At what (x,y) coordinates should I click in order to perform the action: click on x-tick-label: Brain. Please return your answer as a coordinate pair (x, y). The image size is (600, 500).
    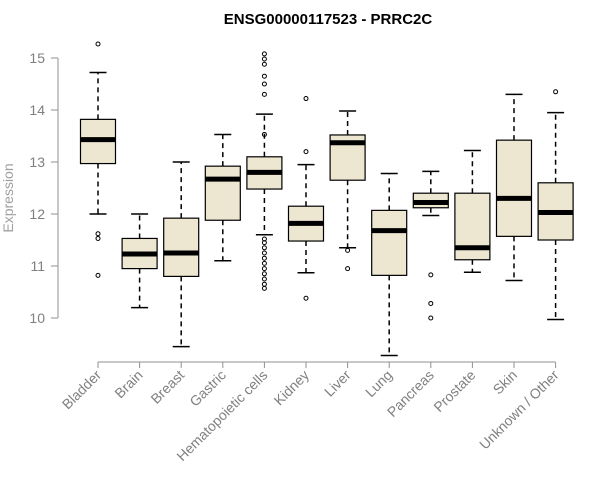
    Looking at the image, I should click on (128, 384).